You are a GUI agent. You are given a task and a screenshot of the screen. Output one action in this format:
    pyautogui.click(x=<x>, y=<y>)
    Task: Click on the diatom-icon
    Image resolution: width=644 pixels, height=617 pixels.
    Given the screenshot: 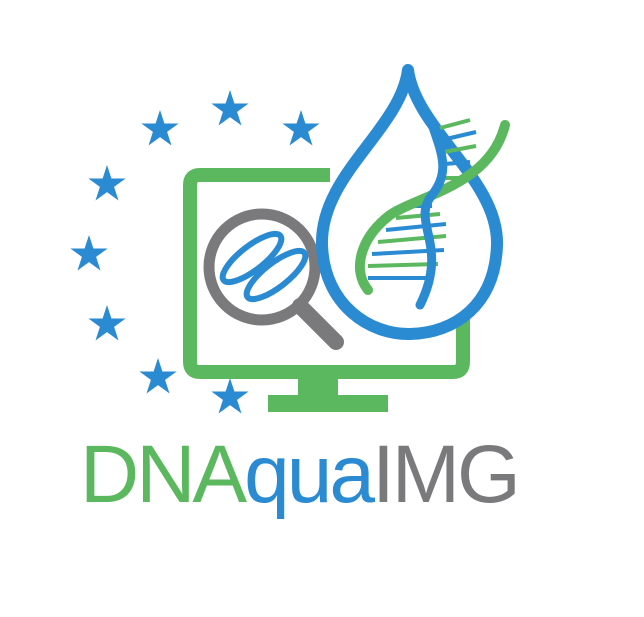 What is the action you would take?
    pyautogui.click(x=264, y=266)
    